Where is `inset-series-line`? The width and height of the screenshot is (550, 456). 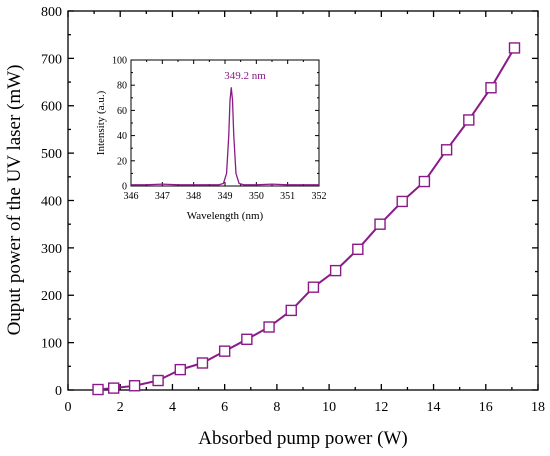 inset-series-line is located at coordinates (225, 136).